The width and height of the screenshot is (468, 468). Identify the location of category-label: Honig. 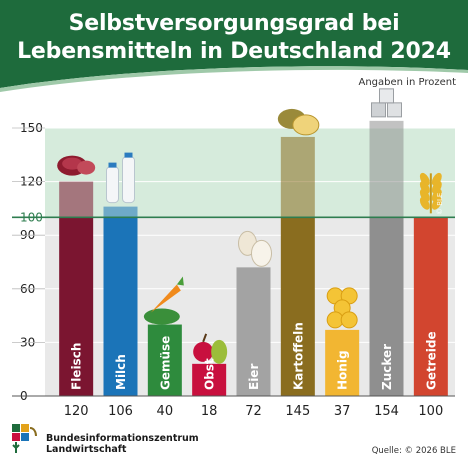
(343, 370).